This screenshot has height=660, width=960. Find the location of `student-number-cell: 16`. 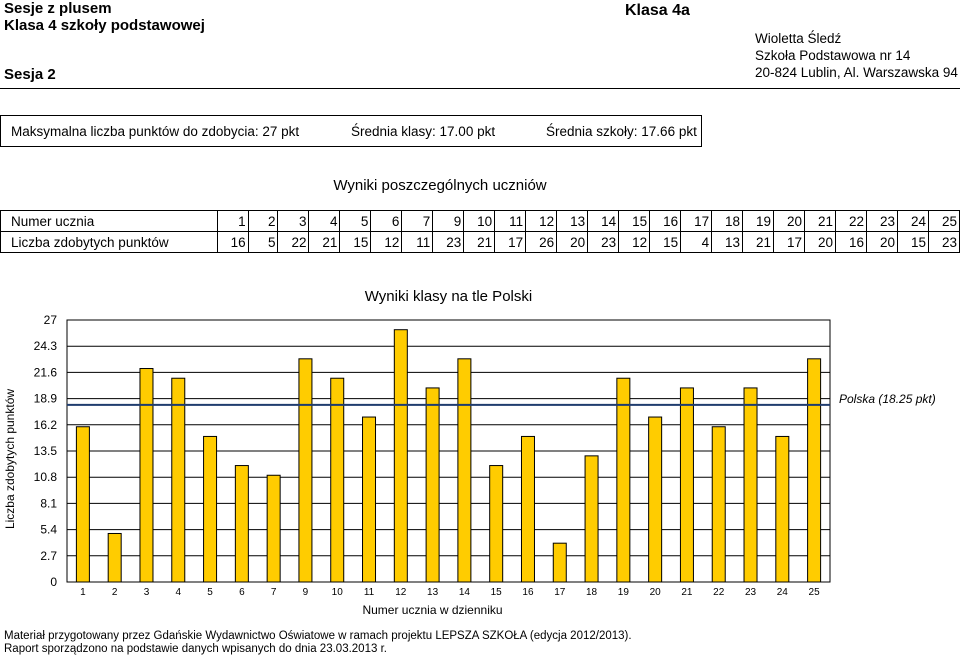

student-number-cell: 16 is located at coordinates (665, 221).